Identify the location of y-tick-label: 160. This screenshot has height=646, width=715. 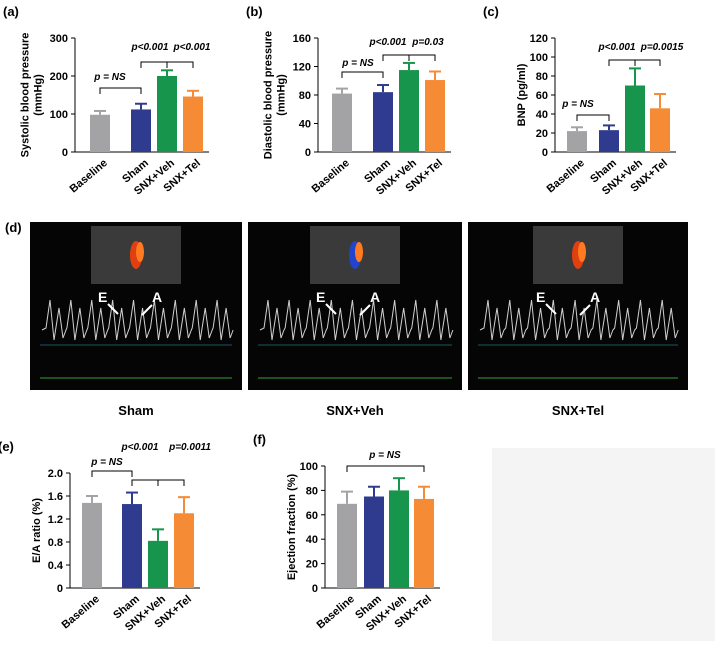
(302, 39).